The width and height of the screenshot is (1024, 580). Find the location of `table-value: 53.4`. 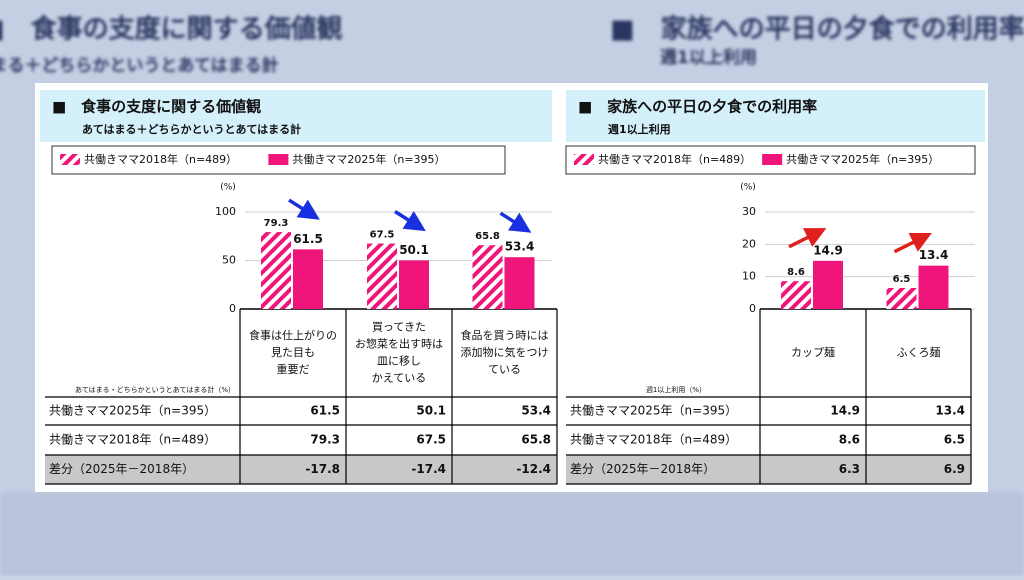

table-value: 53.4 is located at coordinates (536, 411).